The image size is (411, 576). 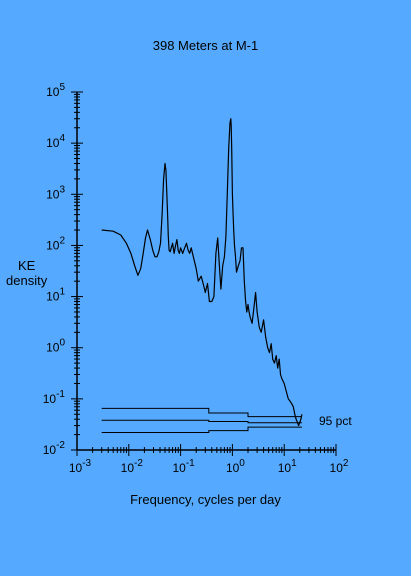 What do you see at coordinates (55, 346) in the screenshot?
I see `y-tick-label: 10⁰` at bounding box center [55, 346].